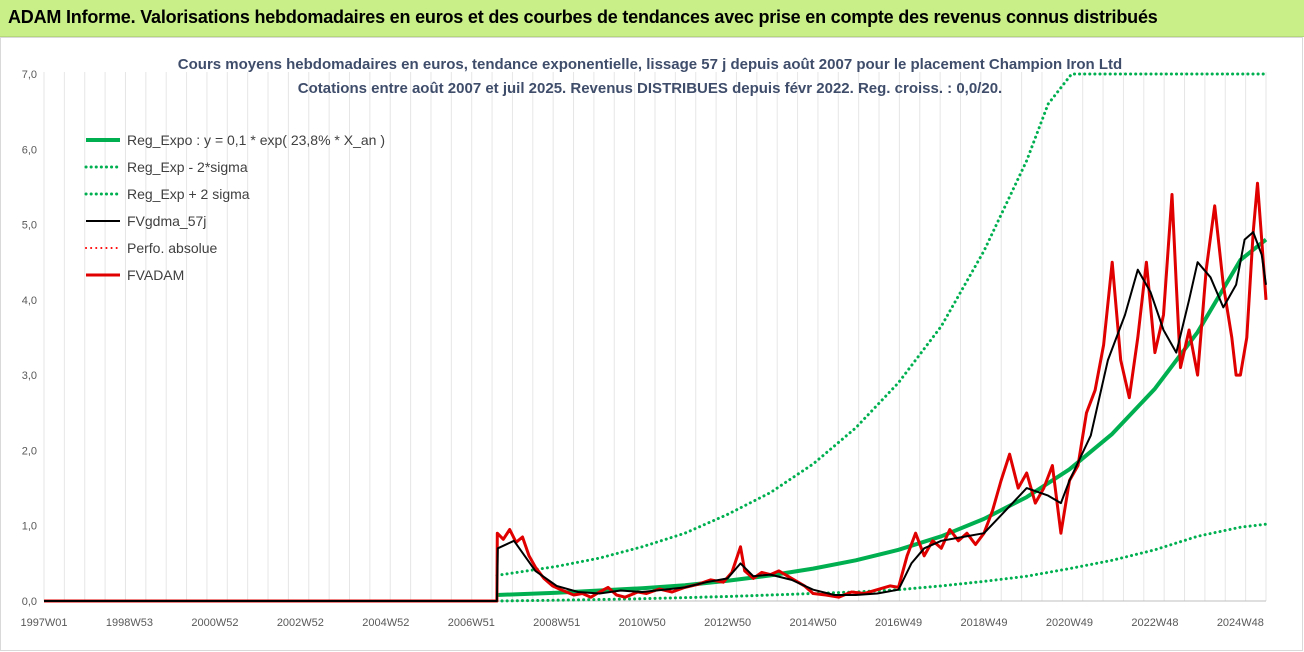  Describe the element at coordinates (983, 623) in the screenshot. I see `x-tick-label: 2018W49` at that location.